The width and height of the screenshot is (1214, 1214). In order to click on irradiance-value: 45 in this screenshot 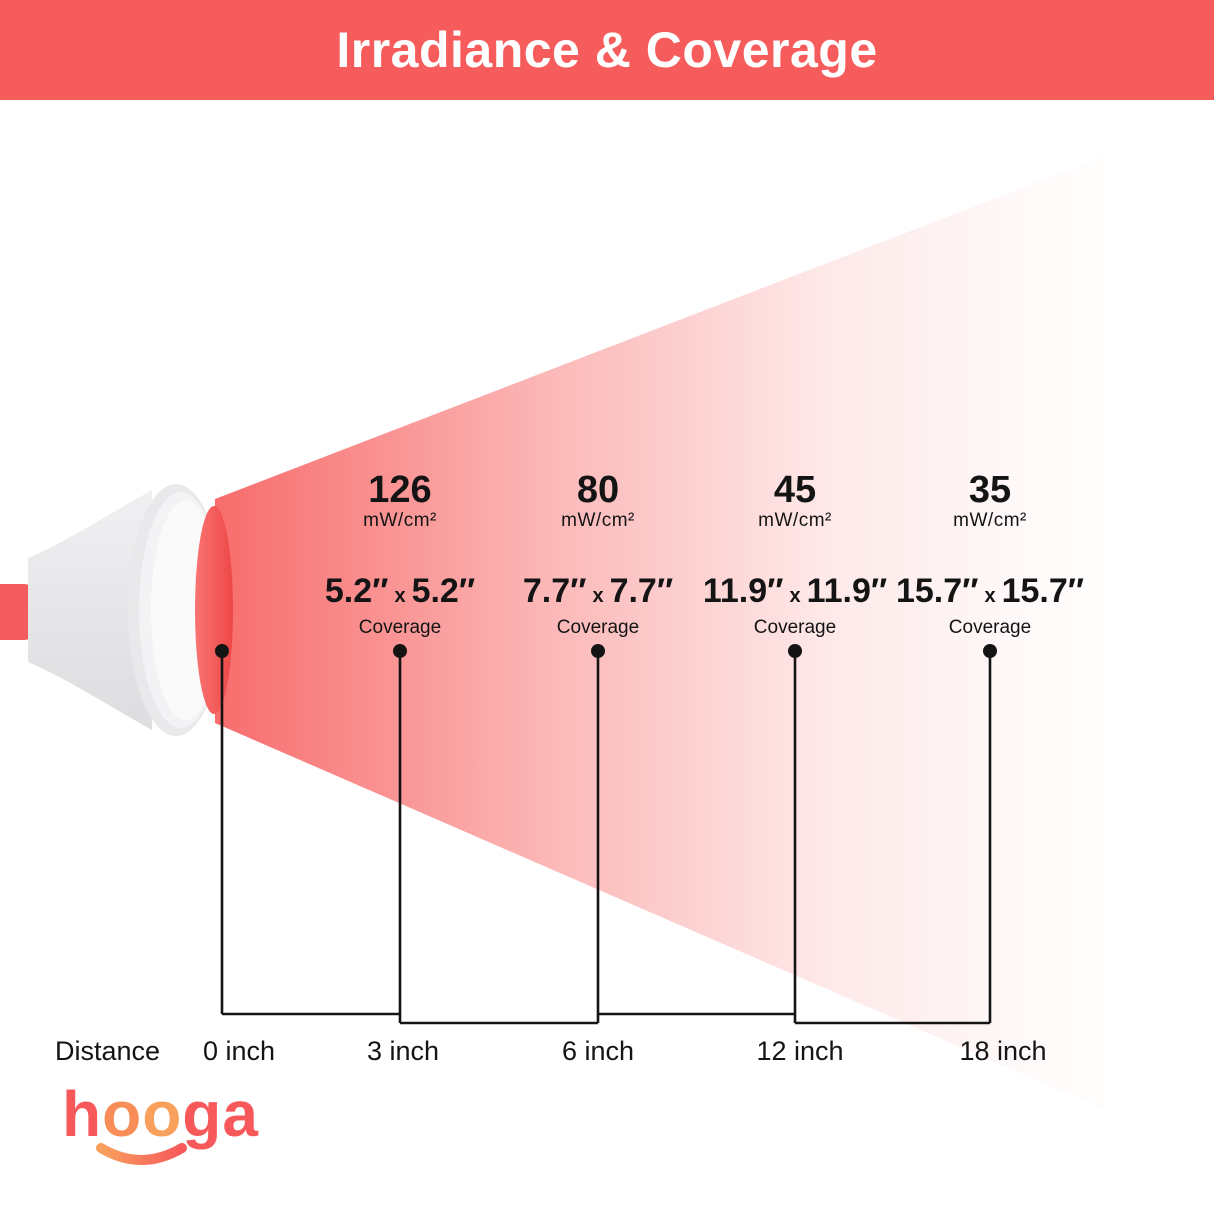, I will do `click(795, 490)`.